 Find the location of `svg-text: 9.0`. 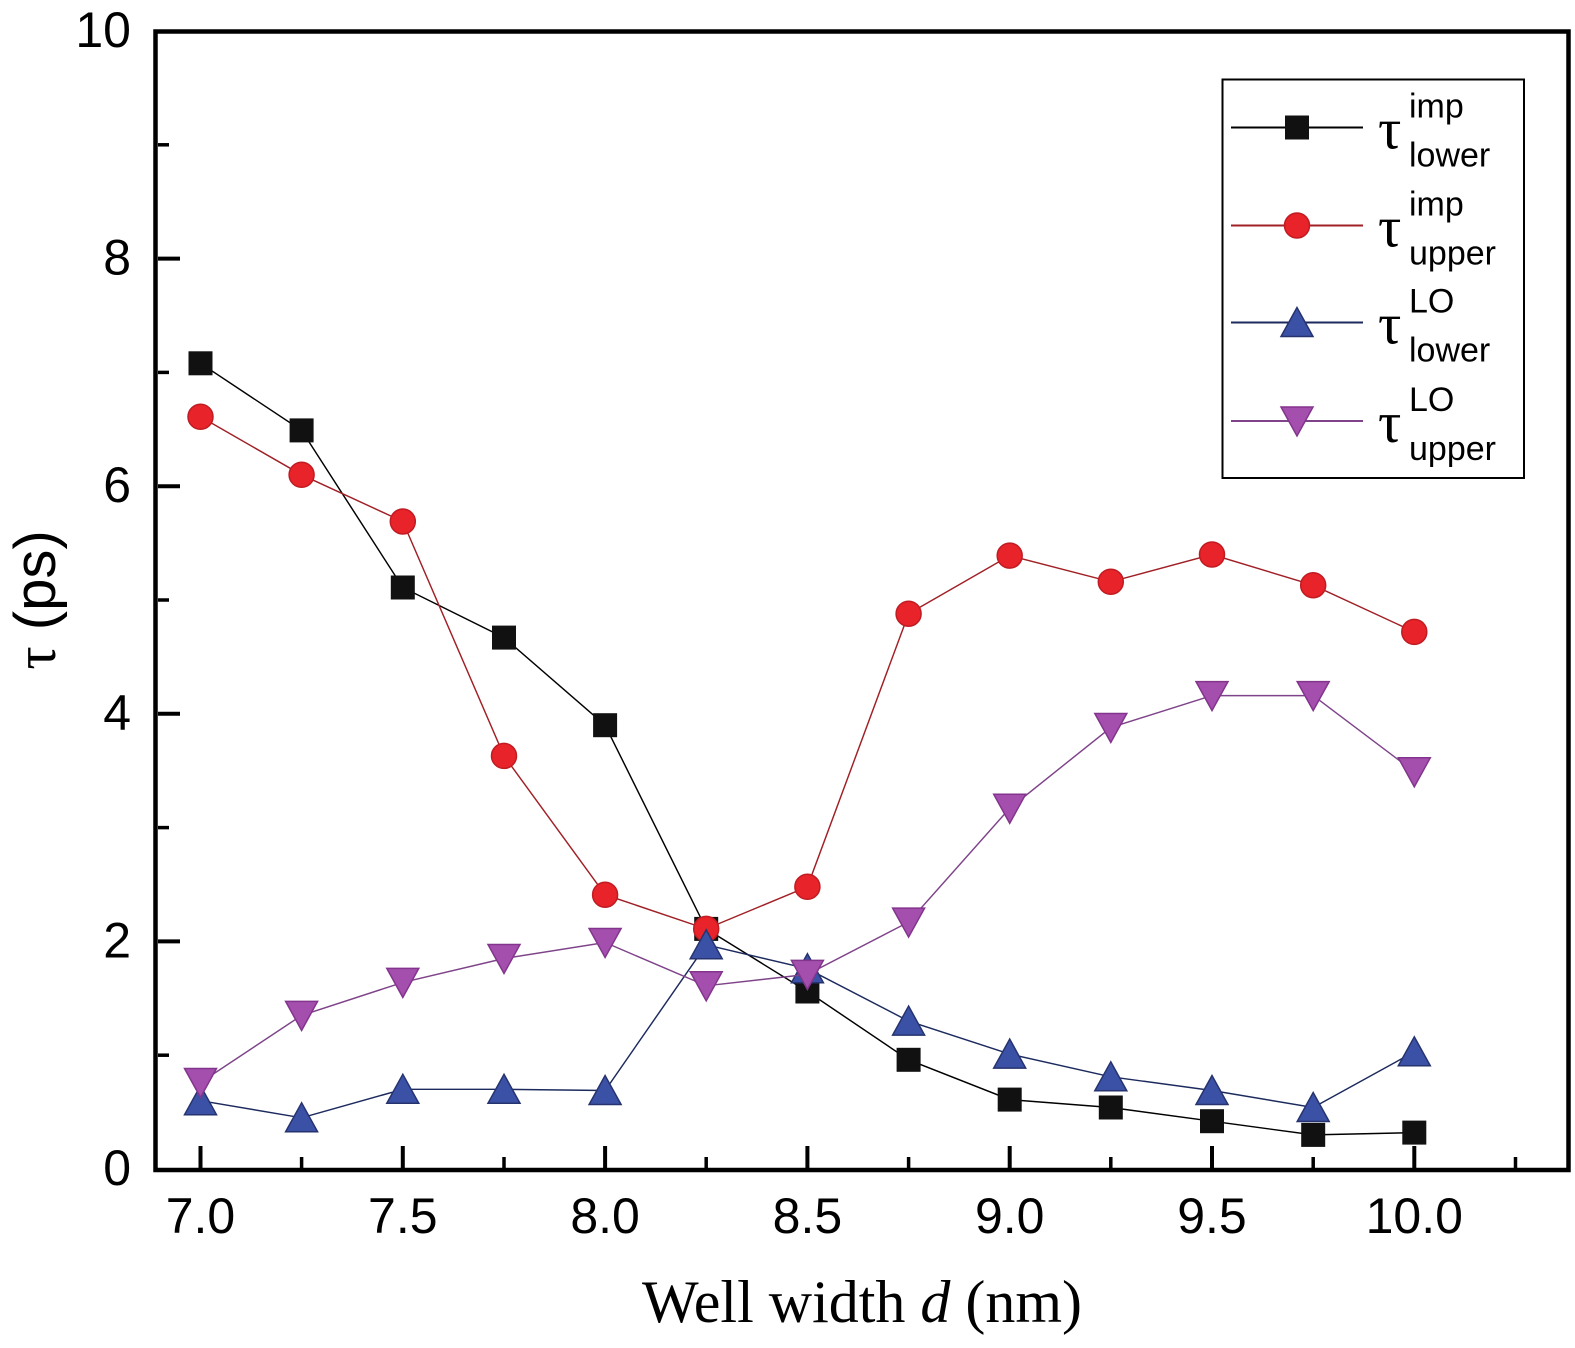

svg-text: 9.0 is located at coordinates (1010, 1216).